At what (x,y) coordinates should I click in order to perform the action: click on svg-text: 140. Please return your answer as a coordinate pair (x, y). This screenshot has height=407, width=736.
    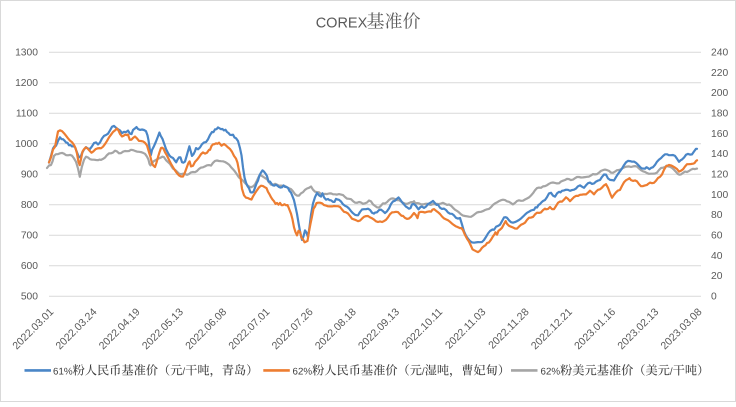
    Looking at the image, I should click on (719, 154).